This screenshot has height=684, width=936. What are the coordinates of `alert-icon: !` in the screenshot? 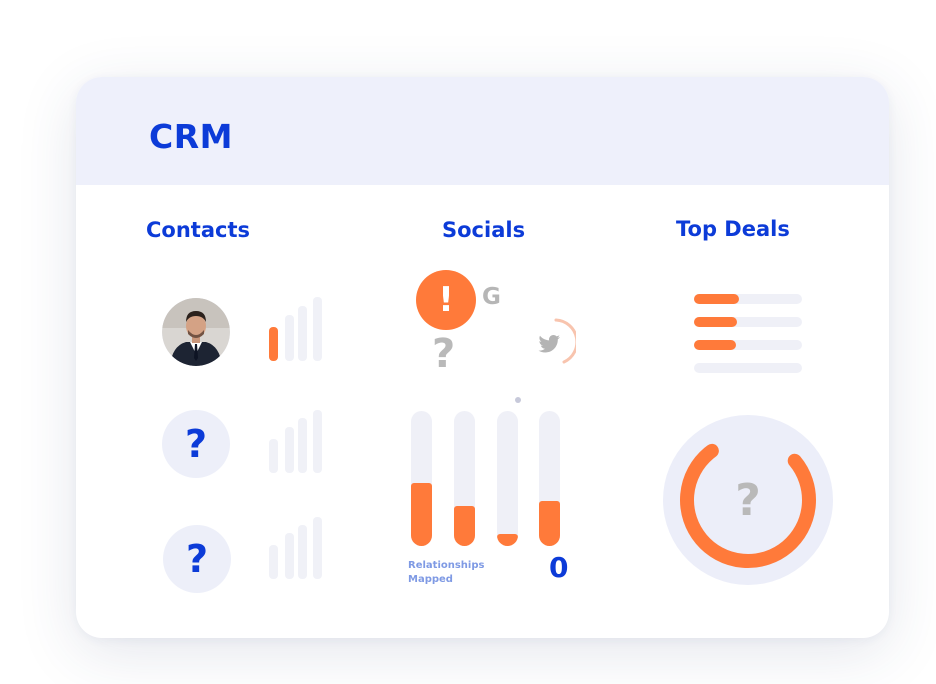 It's located at (446, 300).